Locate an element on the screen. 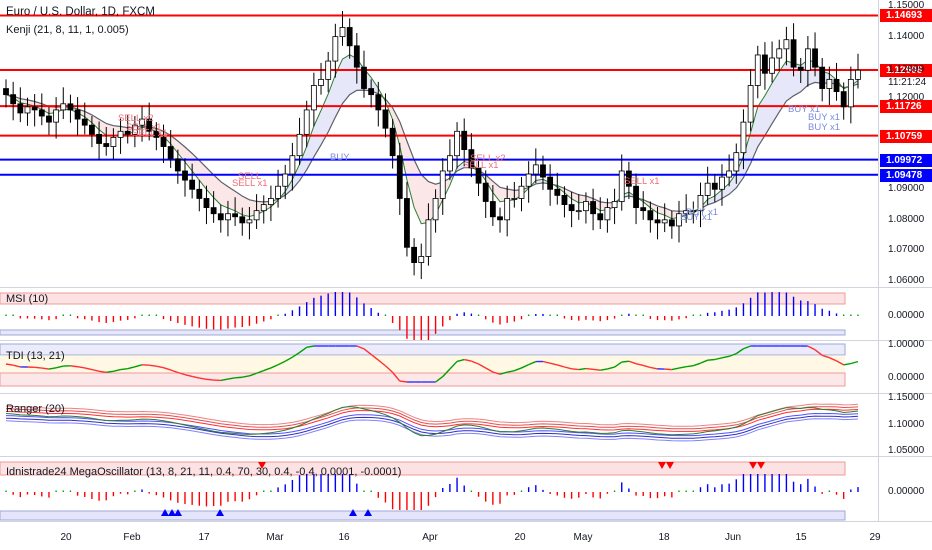  sell-signal-label: SELL x1 is located at coordinates (642, 181).